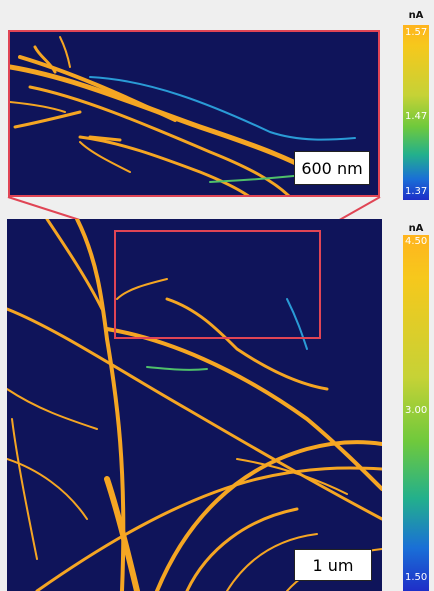 Image resolution: width=434 pixels, height=591 pixels. I want to click on colorbar-top-mid: 1.47, so click(416, 116).